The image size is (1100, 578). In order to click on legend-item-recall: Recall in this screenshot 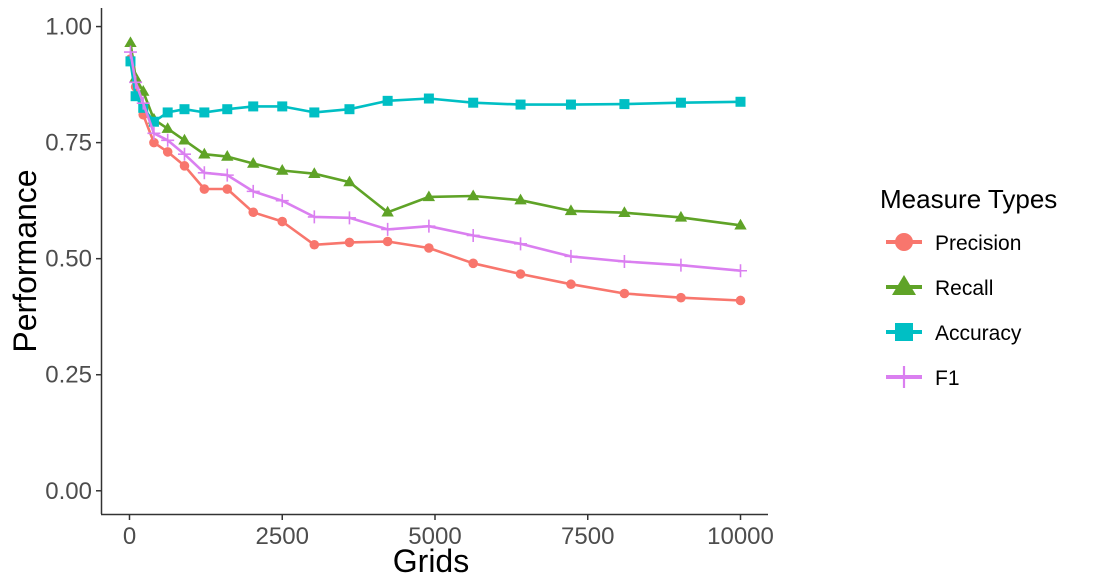, I will do `click(939, 287)`.